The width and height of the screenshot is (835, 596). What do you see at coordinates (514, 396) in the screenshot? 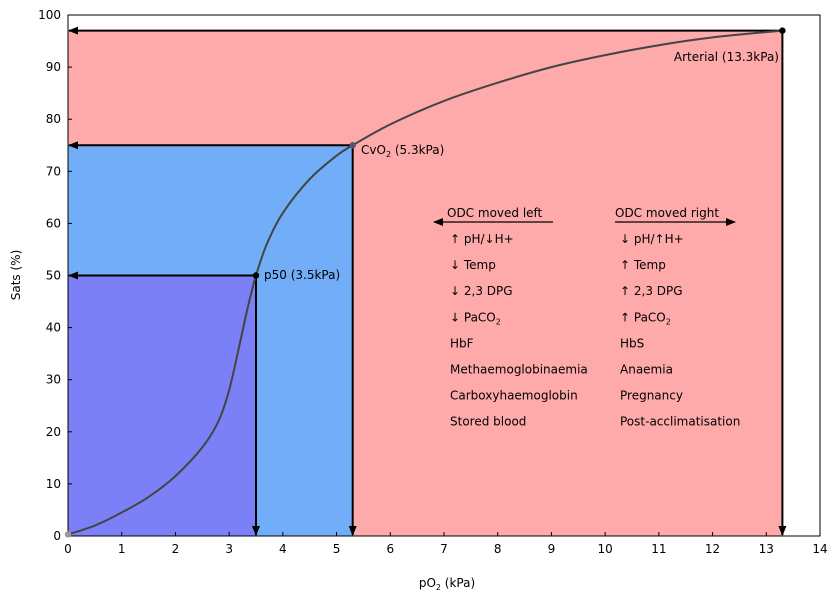
I see `left-shift-item: Carboxyhaemoglobin` at bounding box center [514, 396].